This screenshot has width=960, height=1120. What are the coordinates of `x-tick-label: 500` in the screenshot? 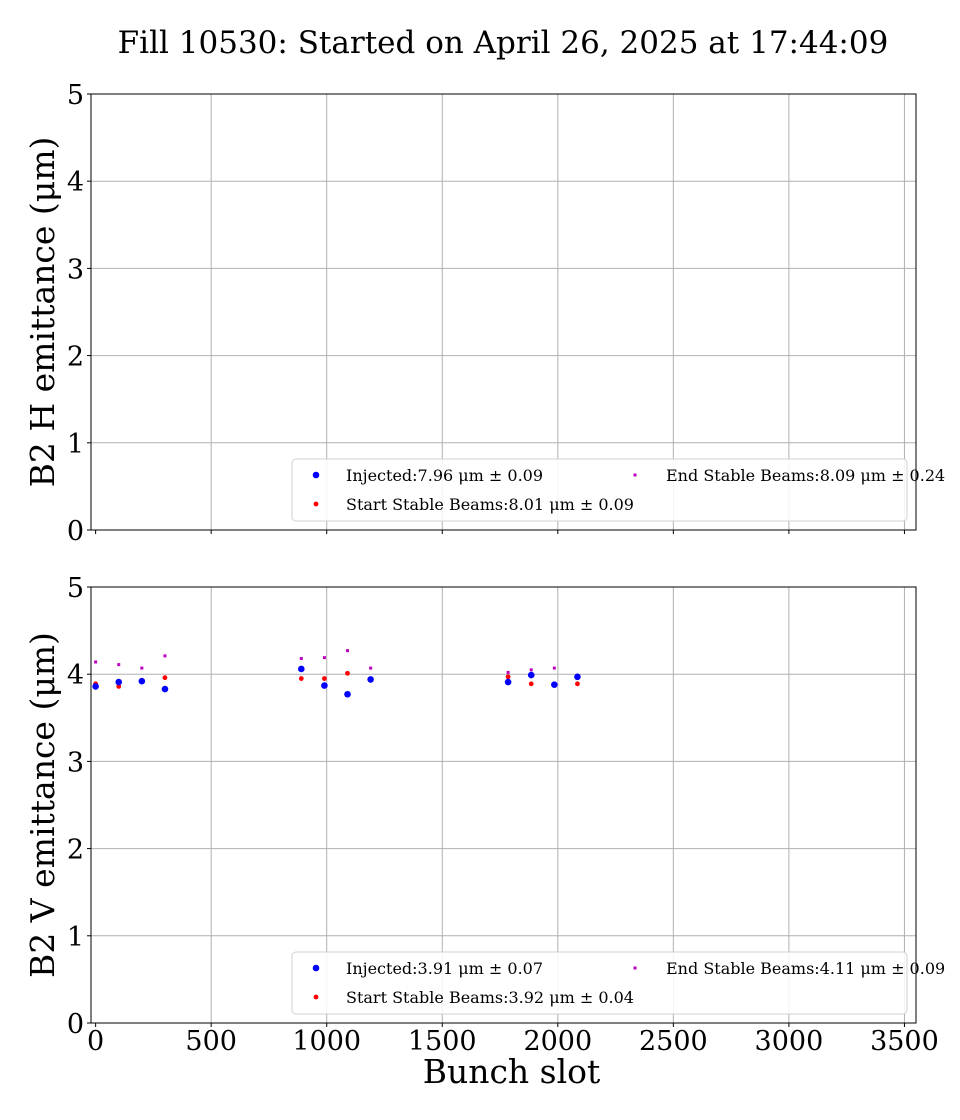 It's located at (211, 1041).